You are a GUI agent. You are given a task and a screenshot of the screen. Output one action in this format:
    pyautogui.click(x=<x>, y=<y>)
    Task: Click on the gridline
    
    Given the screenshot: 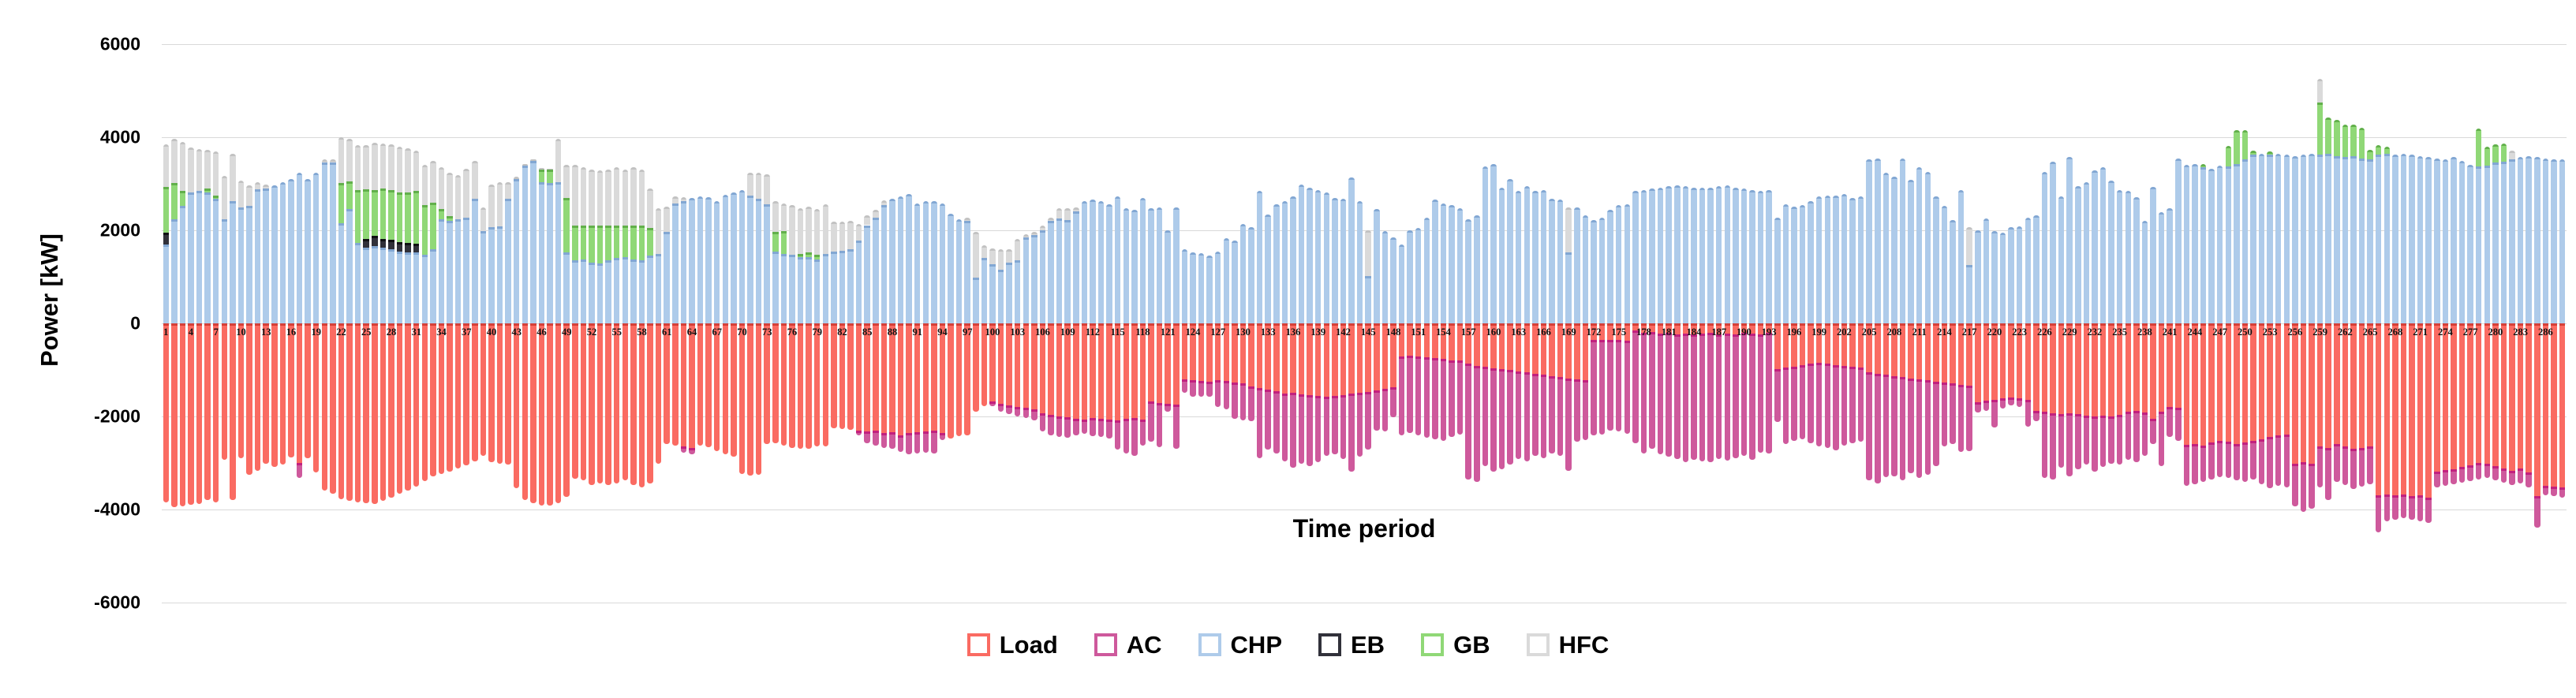 What is the action you would take?
    pyautogui.click(x=1364, y=45)
    